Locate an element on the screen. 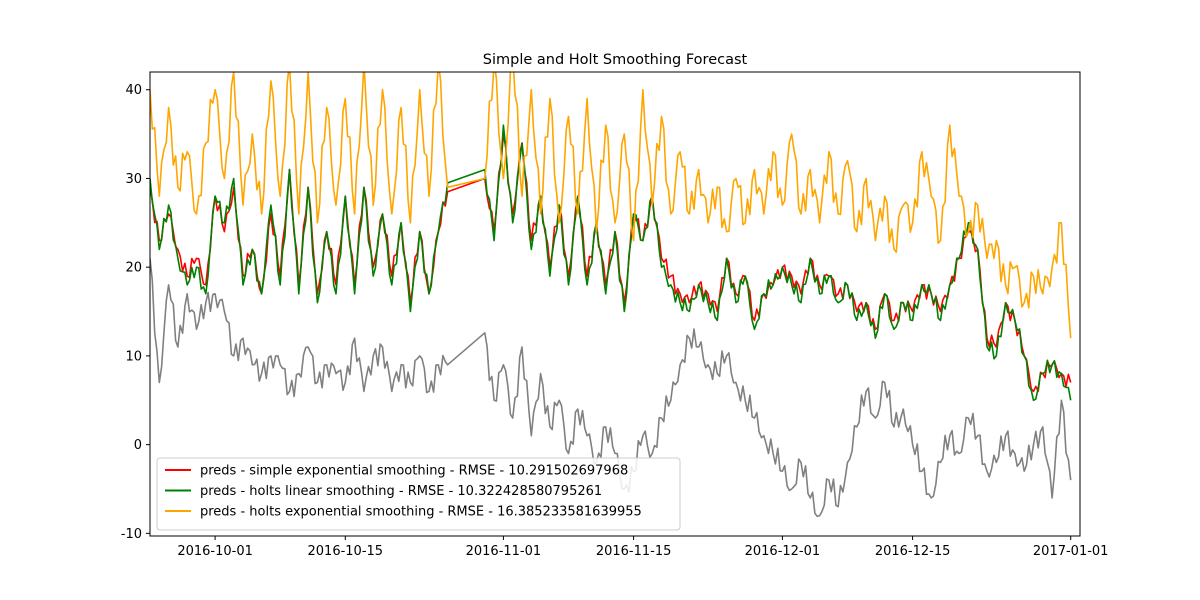 This screenshot has height=600, width=1200. chart-title: Simple and Holt Smoothing Forecast is located at coordinates (615, 60).